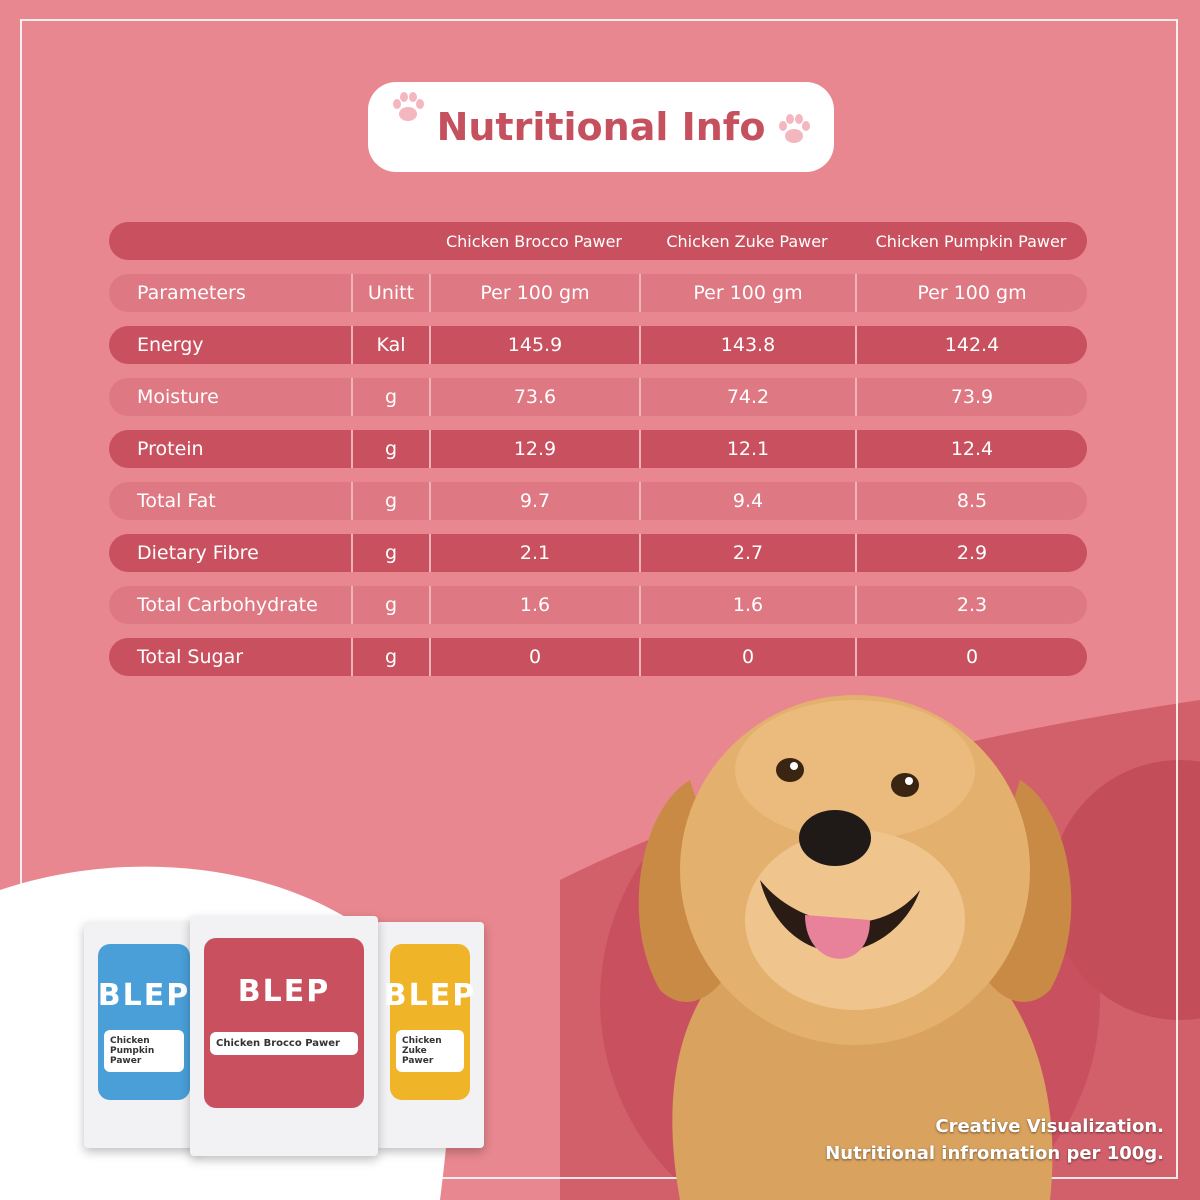 Image resolution: width=1200 pixels, height=1200 pixels. I want to click on parameter-name: Energy, so click(170, 345).